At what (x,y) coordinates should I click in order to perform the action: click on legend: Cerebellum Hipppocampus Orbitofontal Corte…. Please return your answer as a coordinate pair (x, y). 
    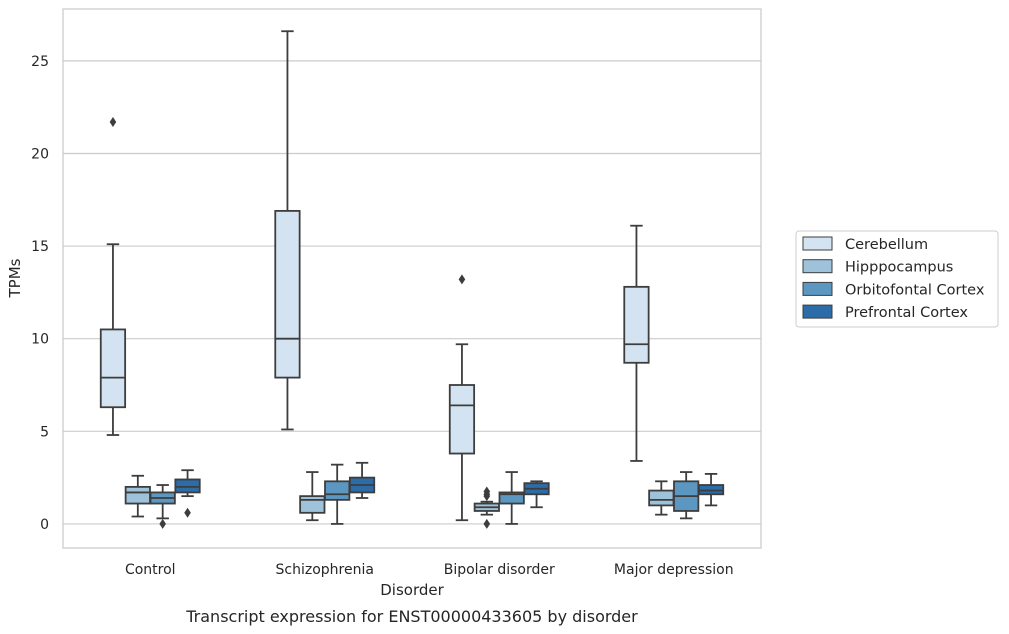
    Looking at the image, I should click on (897, 279).